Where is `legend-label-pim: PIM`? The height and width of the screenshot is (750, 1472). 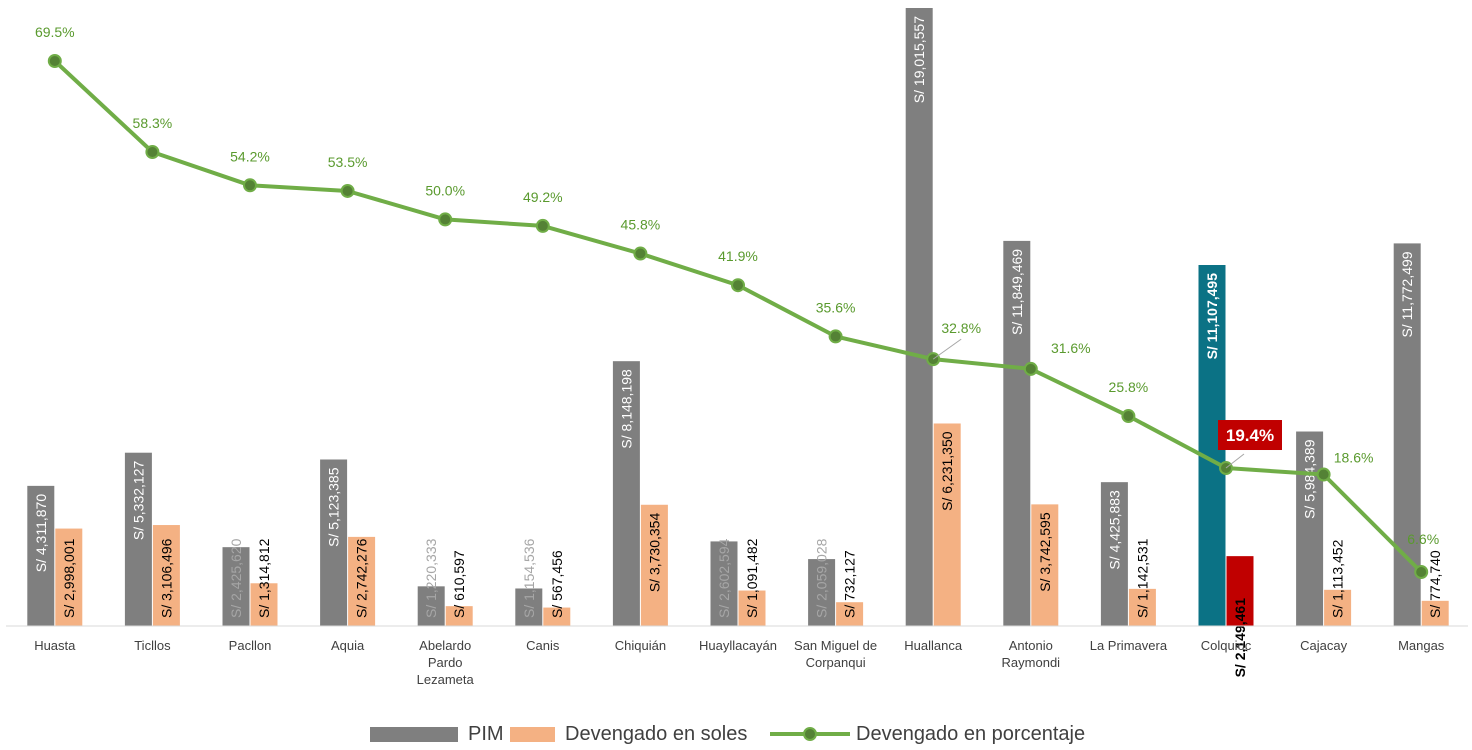 legend-label-pim: PIM is located at coordinates (486, 733).